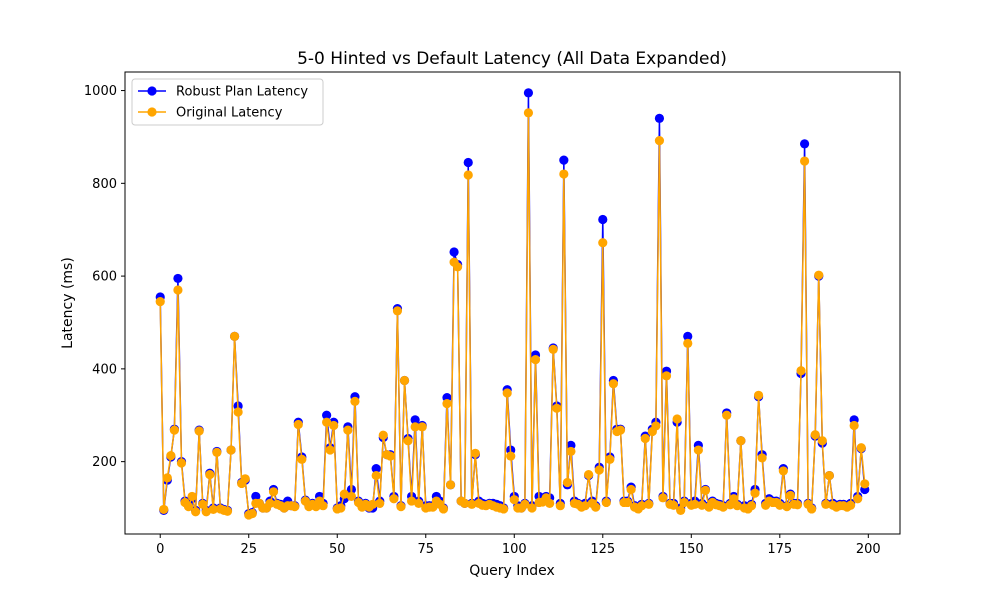 This screenshot has height=604, width=1000. What do you see at coordinates (425, 549) in the screenshot?
I see `x-tick-label: 75` at bounding box center [425, 549].